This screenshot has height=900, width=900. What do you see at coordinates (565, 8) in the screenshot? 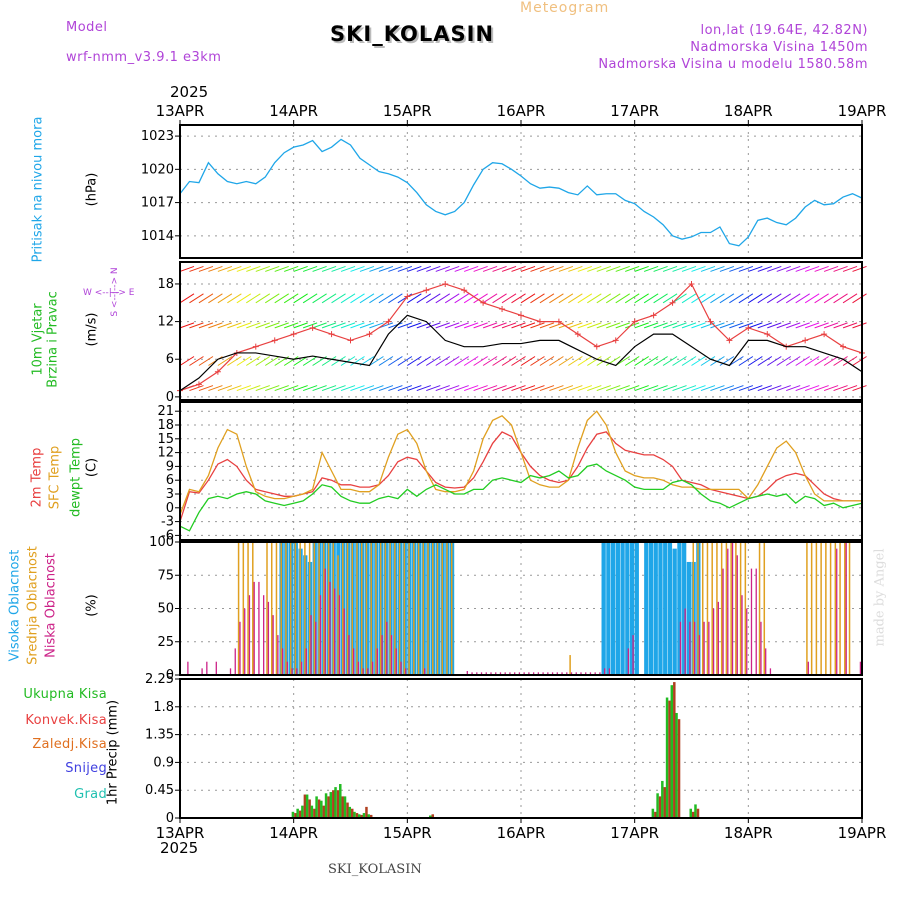
I see `meteogram-label: Meteogram` at bounding box center [565, 8].